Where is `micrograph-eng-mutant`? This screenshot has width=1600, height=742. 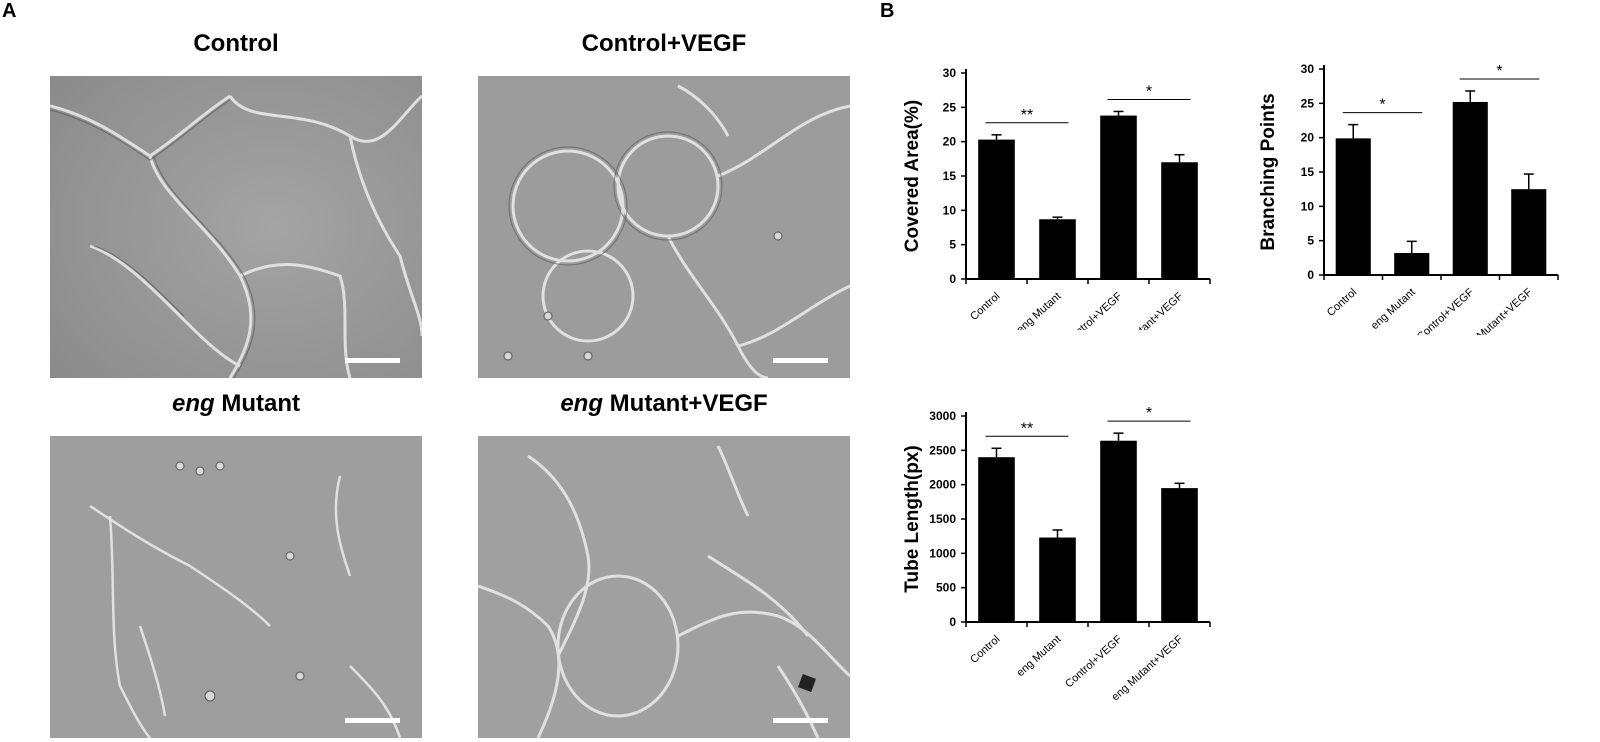 micrograph-eng-mutant is located at coordinates (236, 587).